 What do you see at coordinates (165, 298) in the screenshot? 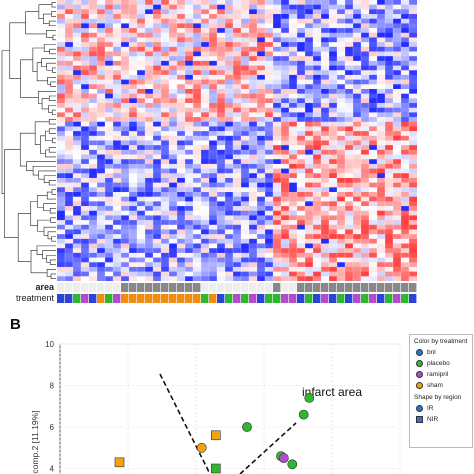
I see `treatment-track-cell` at bounding box center [165, 298].